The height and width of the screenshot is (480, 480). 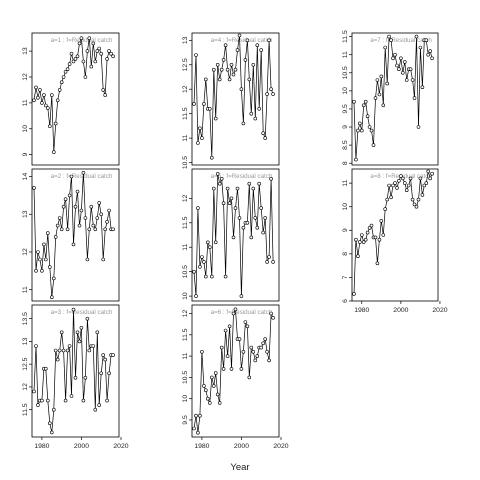 What do you see at coordinates (345, 254) in the screenshot?
I see `y-tick-label: 8` at bounding box center [345, 254].